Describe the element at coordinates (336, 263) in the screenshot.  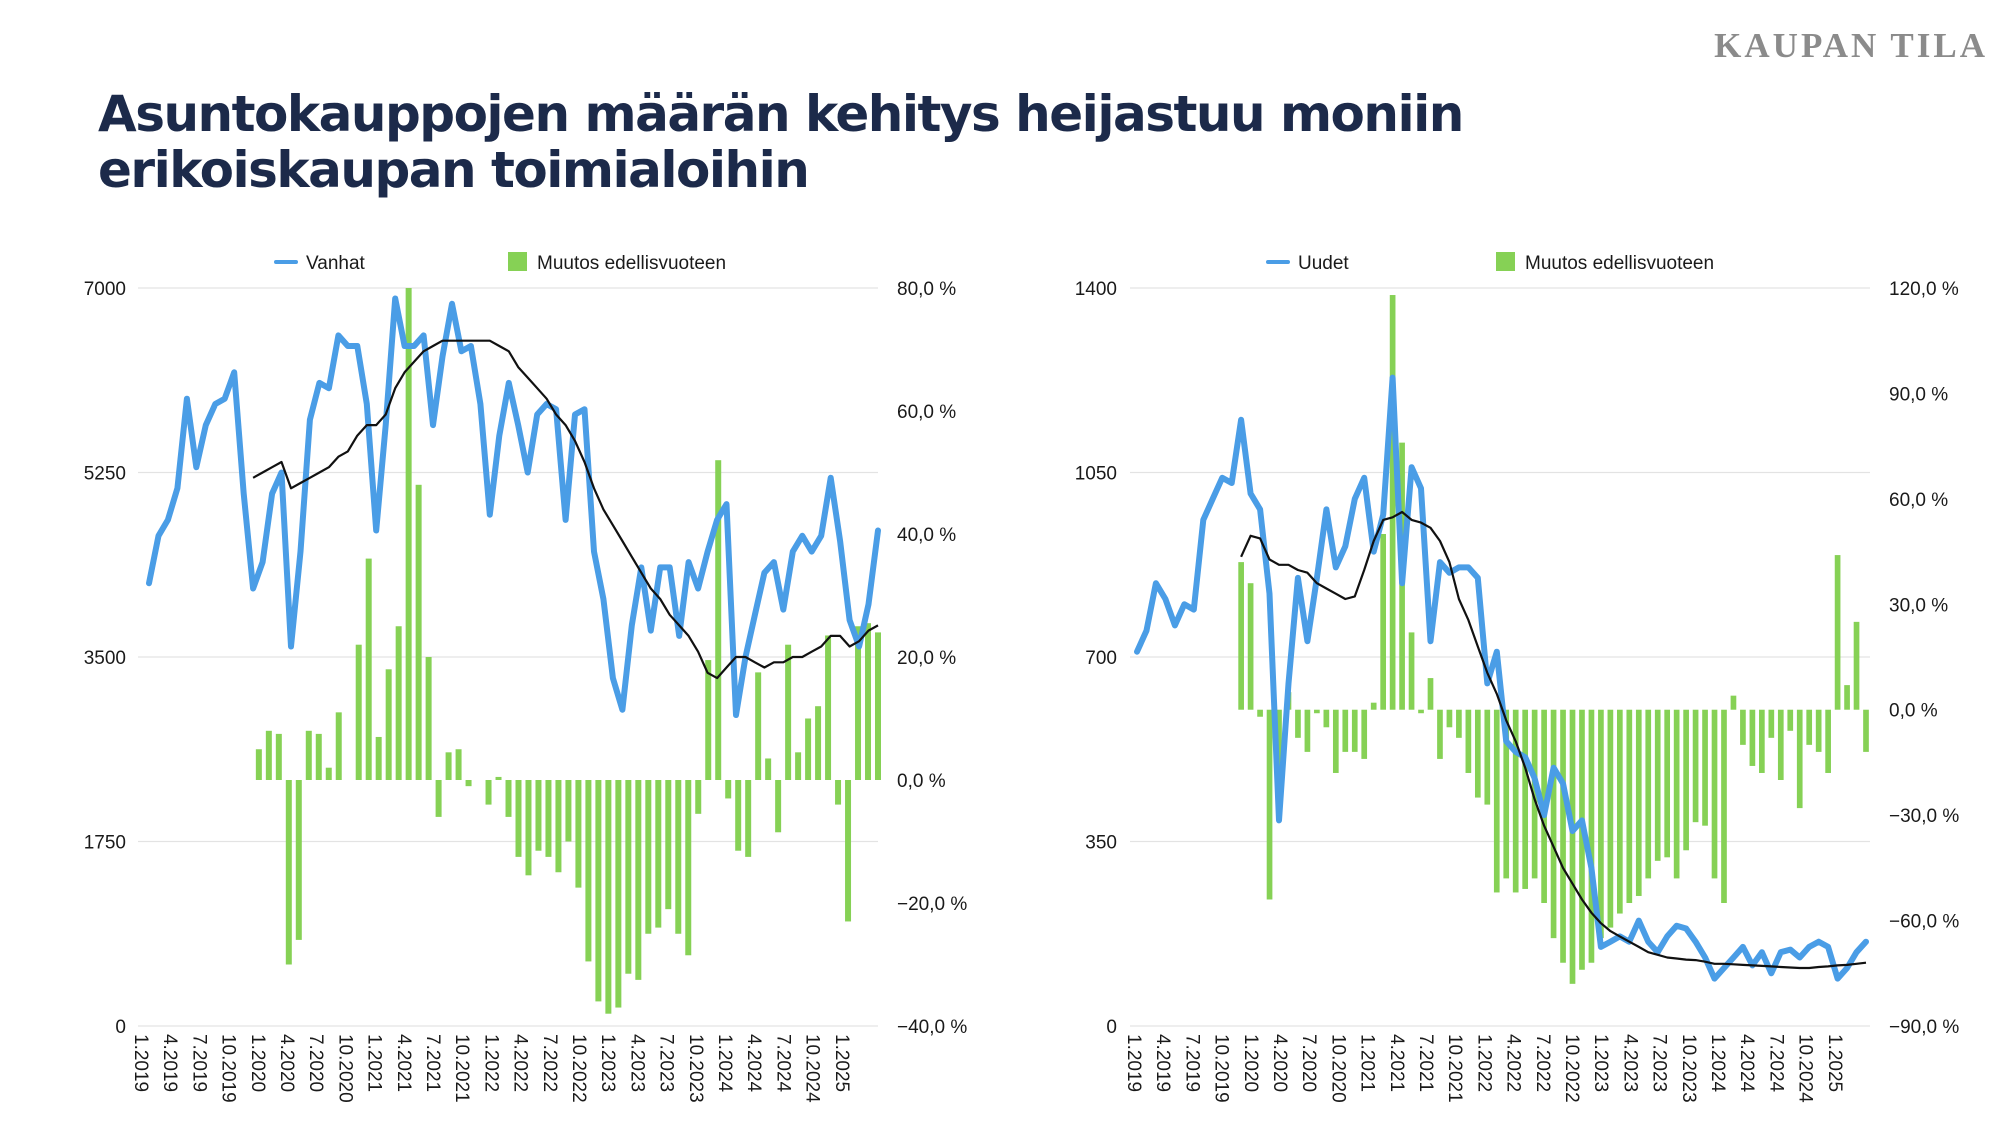
I see `legend-line-label: Vanhat` at that location.